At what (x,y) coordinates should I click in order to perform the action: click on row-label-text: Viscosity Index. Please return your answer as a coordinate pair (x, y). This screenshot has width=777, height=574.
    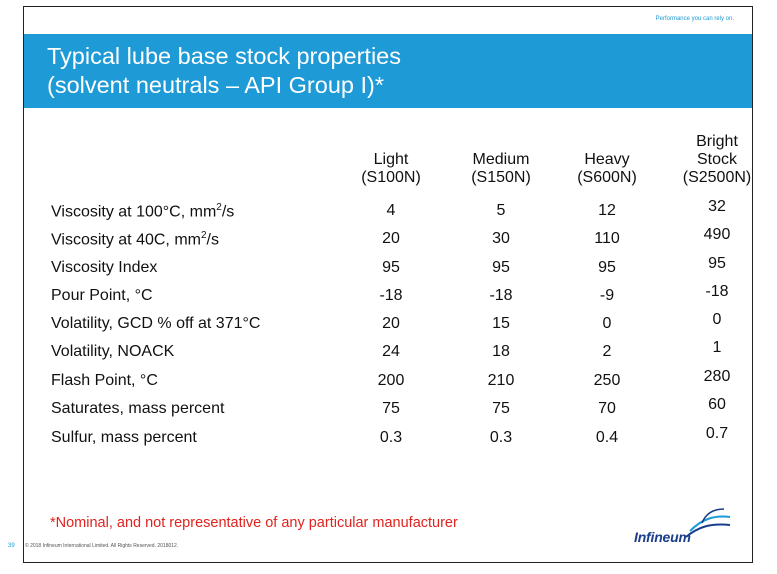
    Looking at the image, I should click on (104, 267).